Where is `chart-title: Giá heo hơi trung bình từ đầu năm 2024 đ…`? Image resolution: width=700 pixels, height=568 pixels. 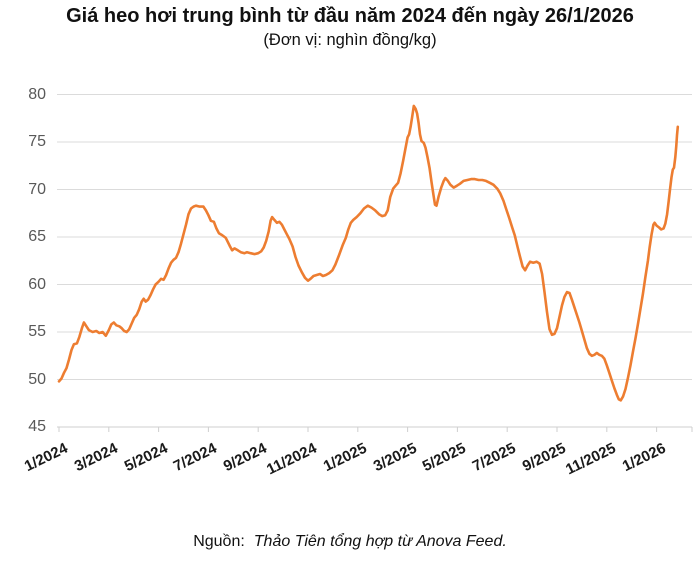
chart-title: Giá heo hơi trung bình từ đầu năm 2024 đ… is located at coordinates (350, 16).